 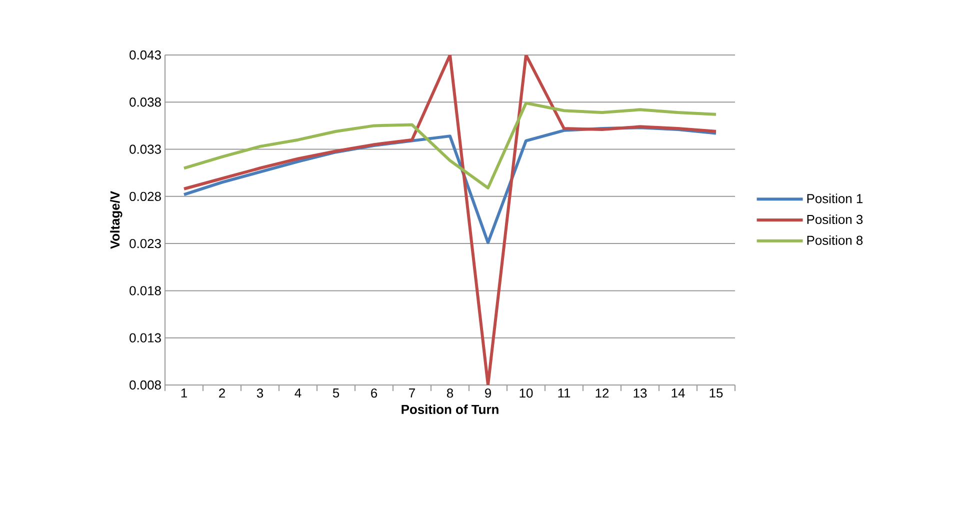 What do you see at coordinates (412, 393) in the screenshot?
I see `x-tick-label: 7` at bounding box center [412, 393].